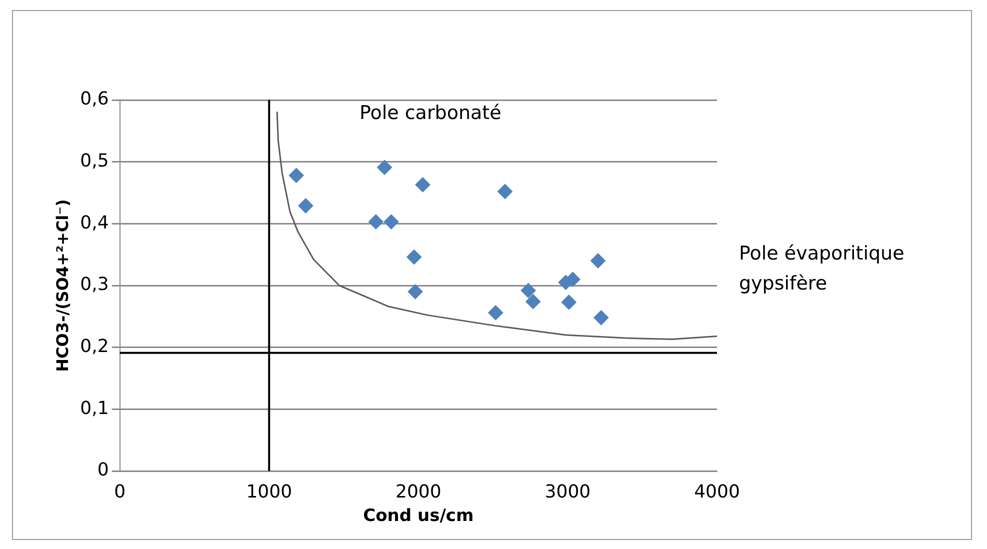 The height and width of the screenshot is (549, 987). I want to click on x-tick-label: 2000, so click(419, 491).